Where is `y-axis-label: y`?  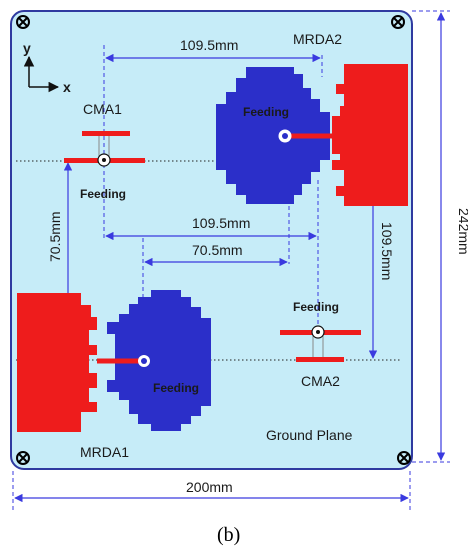 y-axis-label: y is located at coordinates (27, 48).